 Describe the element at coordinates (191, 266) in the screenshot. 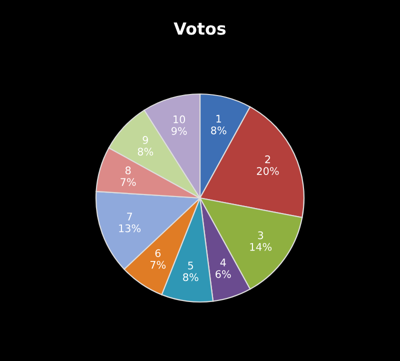

I see `slice-label: 5` at that location.